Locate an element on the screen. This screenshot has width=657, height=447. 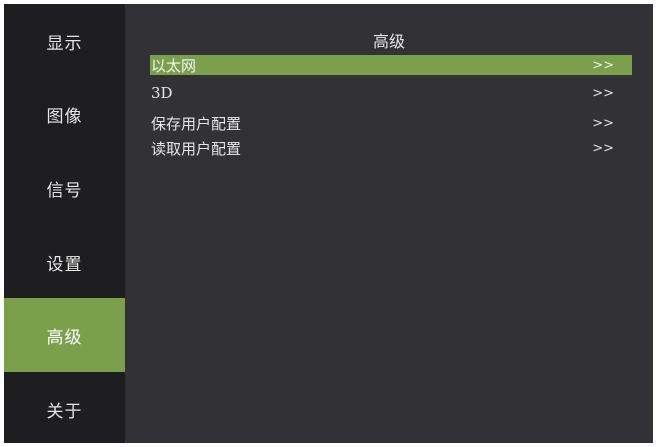
sidebar-item-image: 图像 is located at coordinates (64, 114).